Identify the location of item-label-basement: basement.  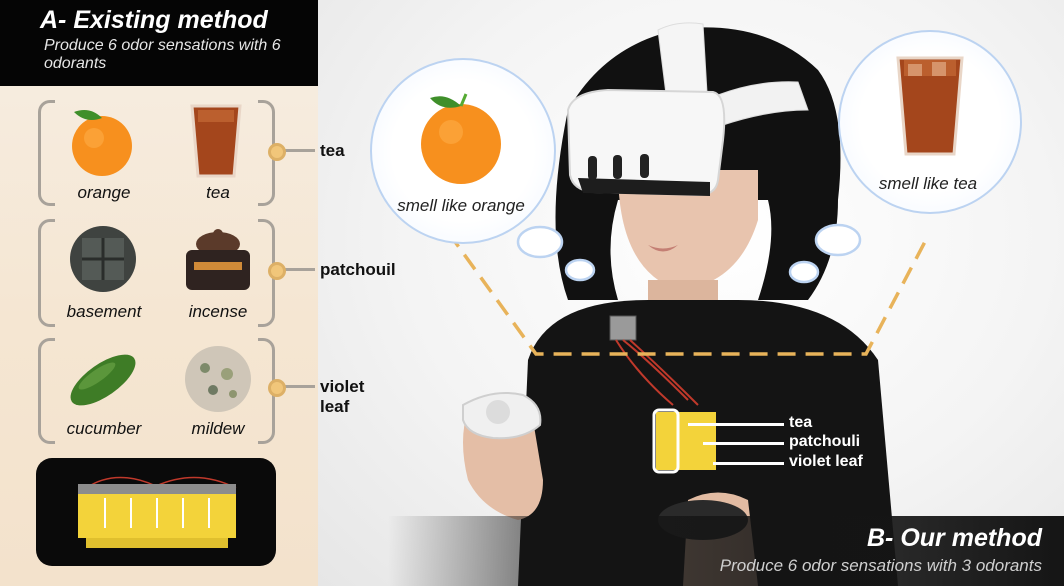
(104, 311).